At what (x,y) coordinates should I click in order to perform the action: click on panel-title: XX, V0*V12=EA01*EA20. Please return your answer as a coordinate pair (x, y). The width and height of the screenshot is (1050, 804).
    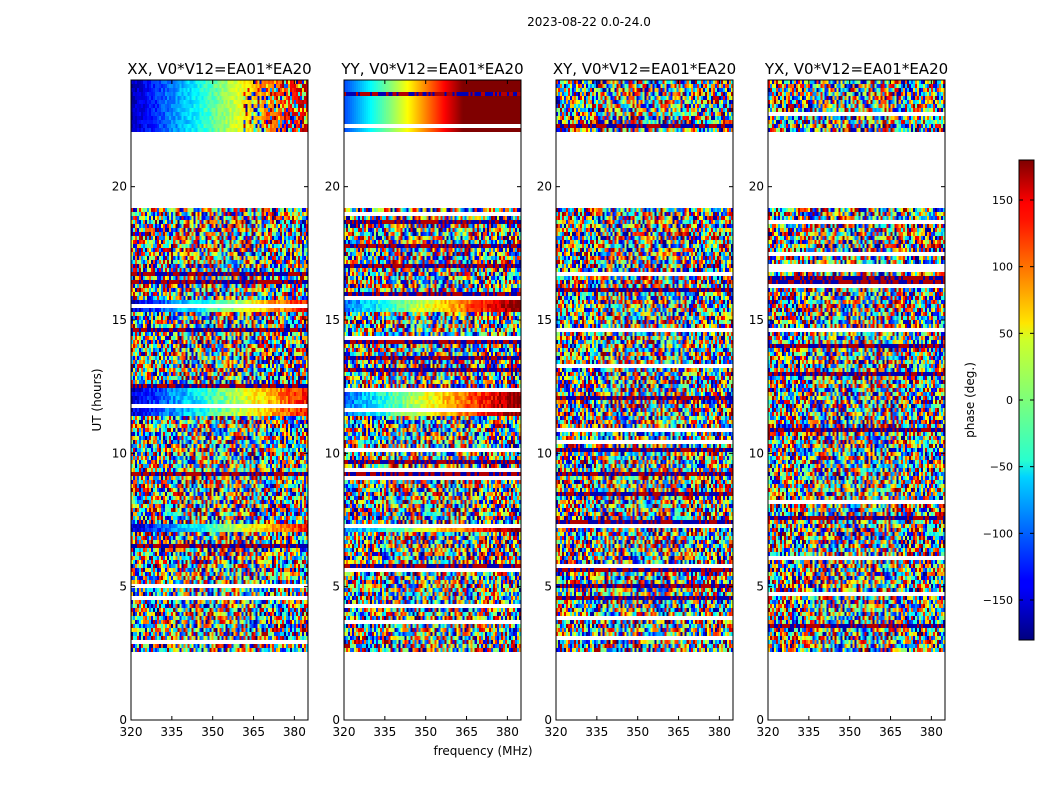
    Looking at the image, I should click on (219, 69).